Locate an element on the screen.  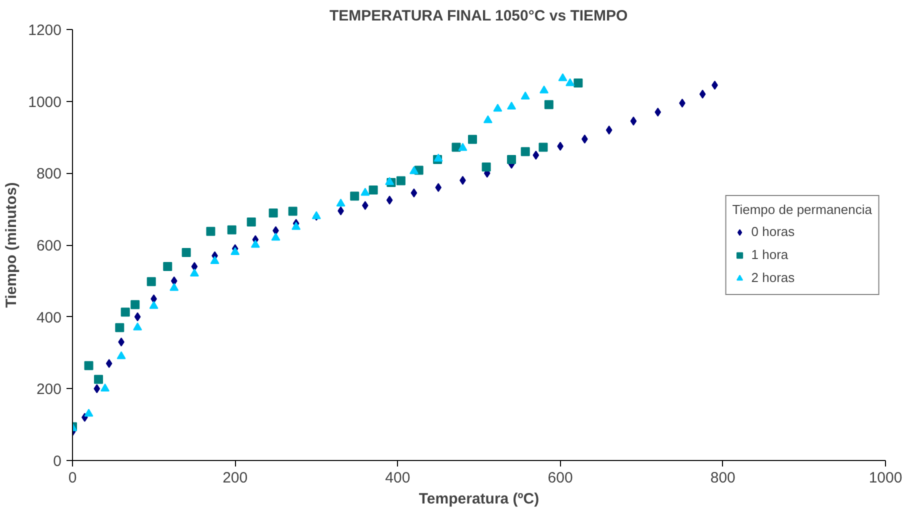
y-tick-label: 1200 is located at coordinates (45, 30).